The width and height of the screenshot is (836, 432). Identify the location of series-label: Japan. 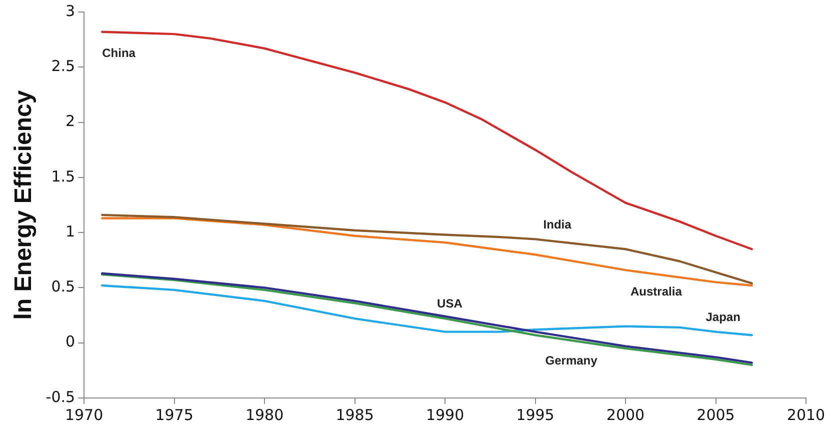
(723, 317).